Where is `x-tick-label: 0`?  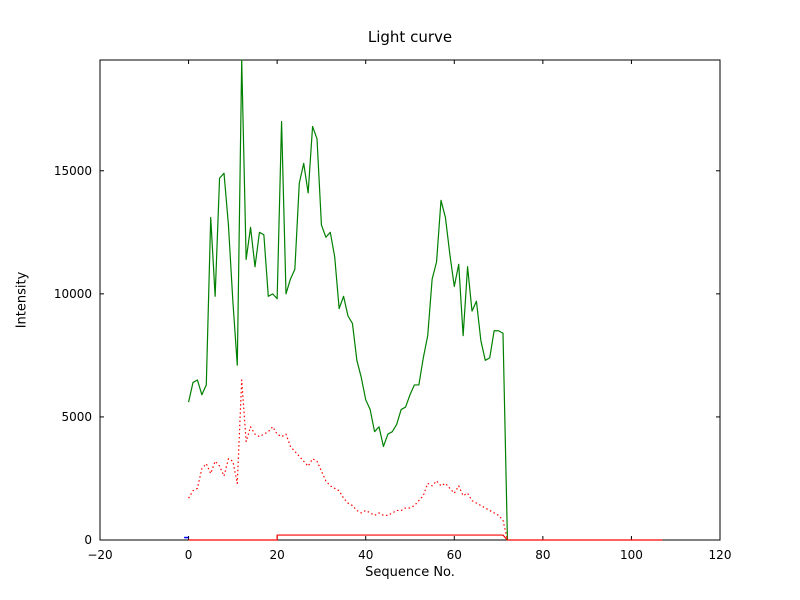
x-tick-label: 0 is located at coordinates (189, 555).